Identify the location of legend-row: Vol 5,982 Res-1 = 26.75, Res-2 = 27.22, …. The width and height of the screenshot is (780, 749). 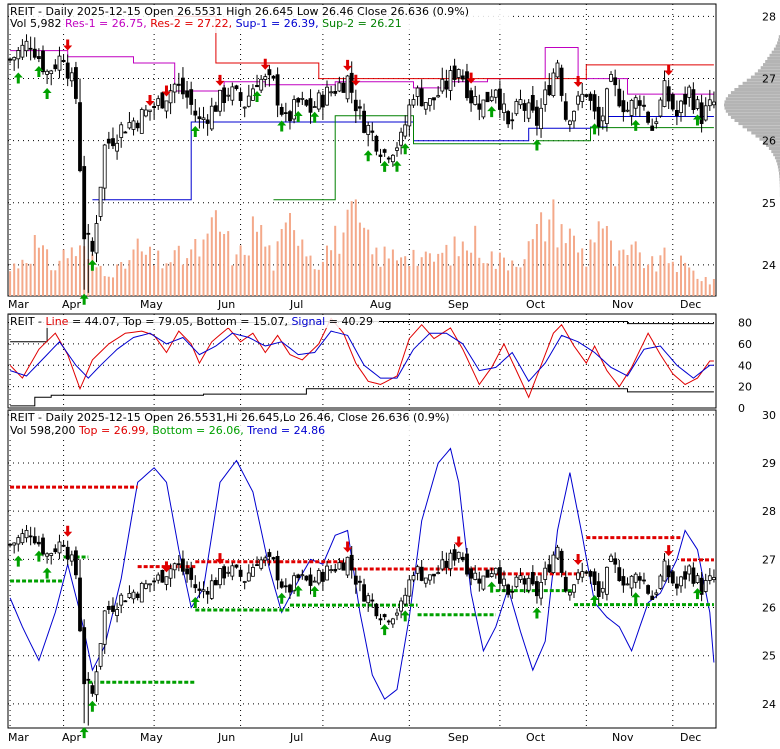
(206, 23).